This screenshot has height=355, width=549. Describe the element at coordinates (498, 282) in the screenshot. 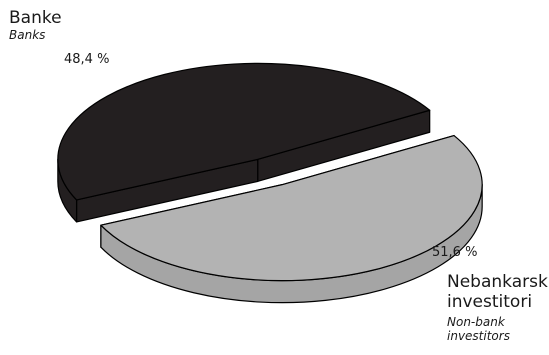

I see `nonbank-label-line-1: Nebankarski` at that location.